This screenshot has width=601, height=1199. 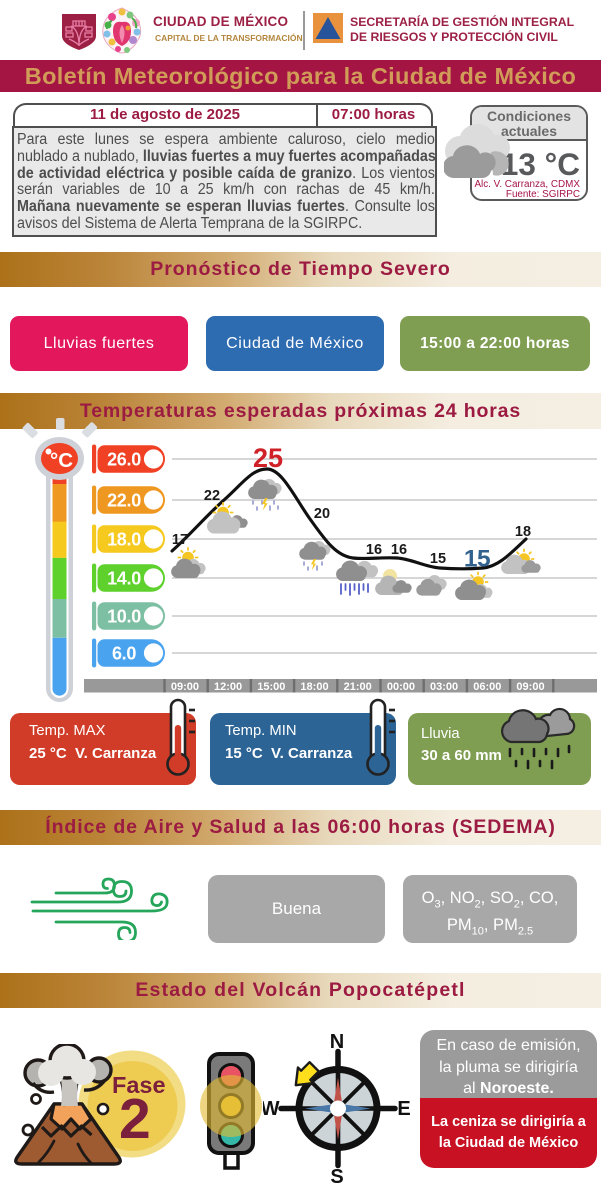 I want to click on svg-text: 06:00, so click(x=487, y=687).